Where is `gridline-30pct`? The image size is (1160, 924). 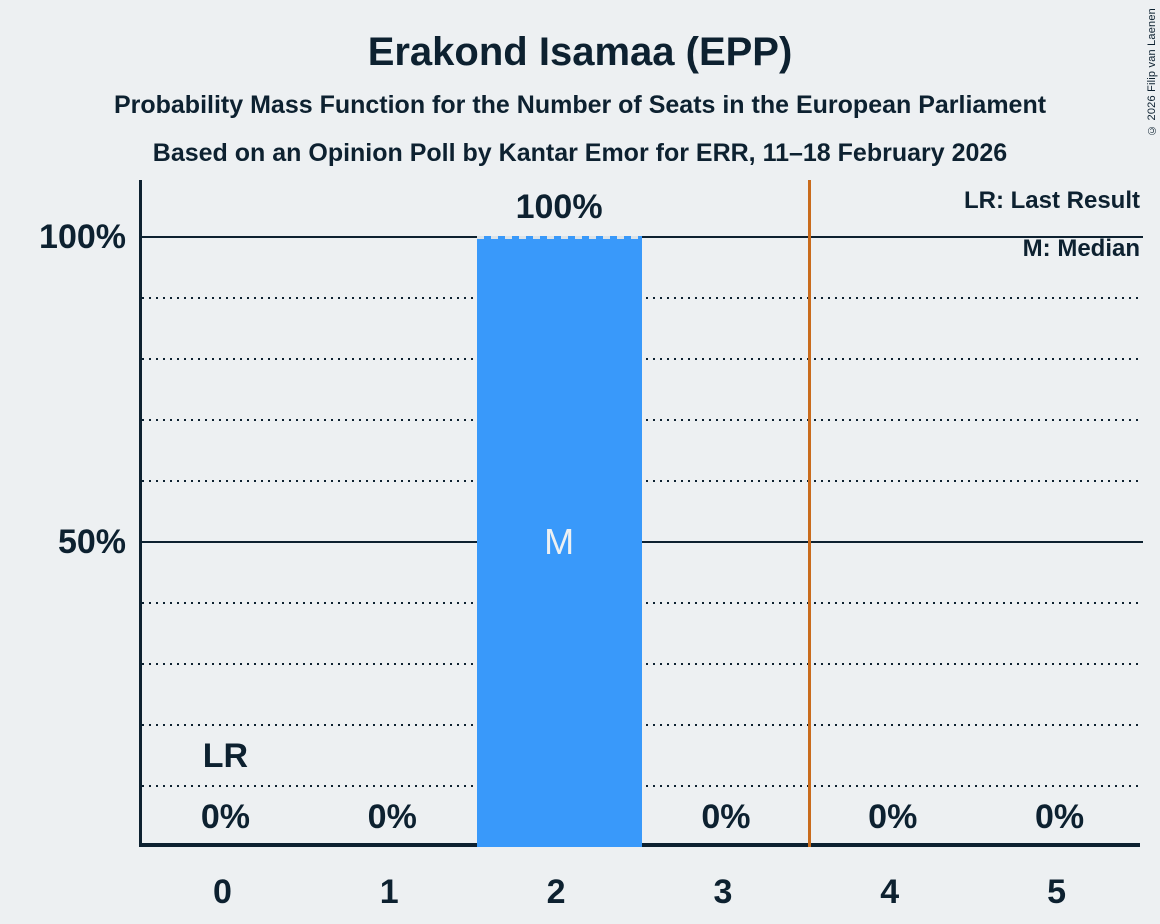 gridline-30pct is located at coordinates (642, 664).